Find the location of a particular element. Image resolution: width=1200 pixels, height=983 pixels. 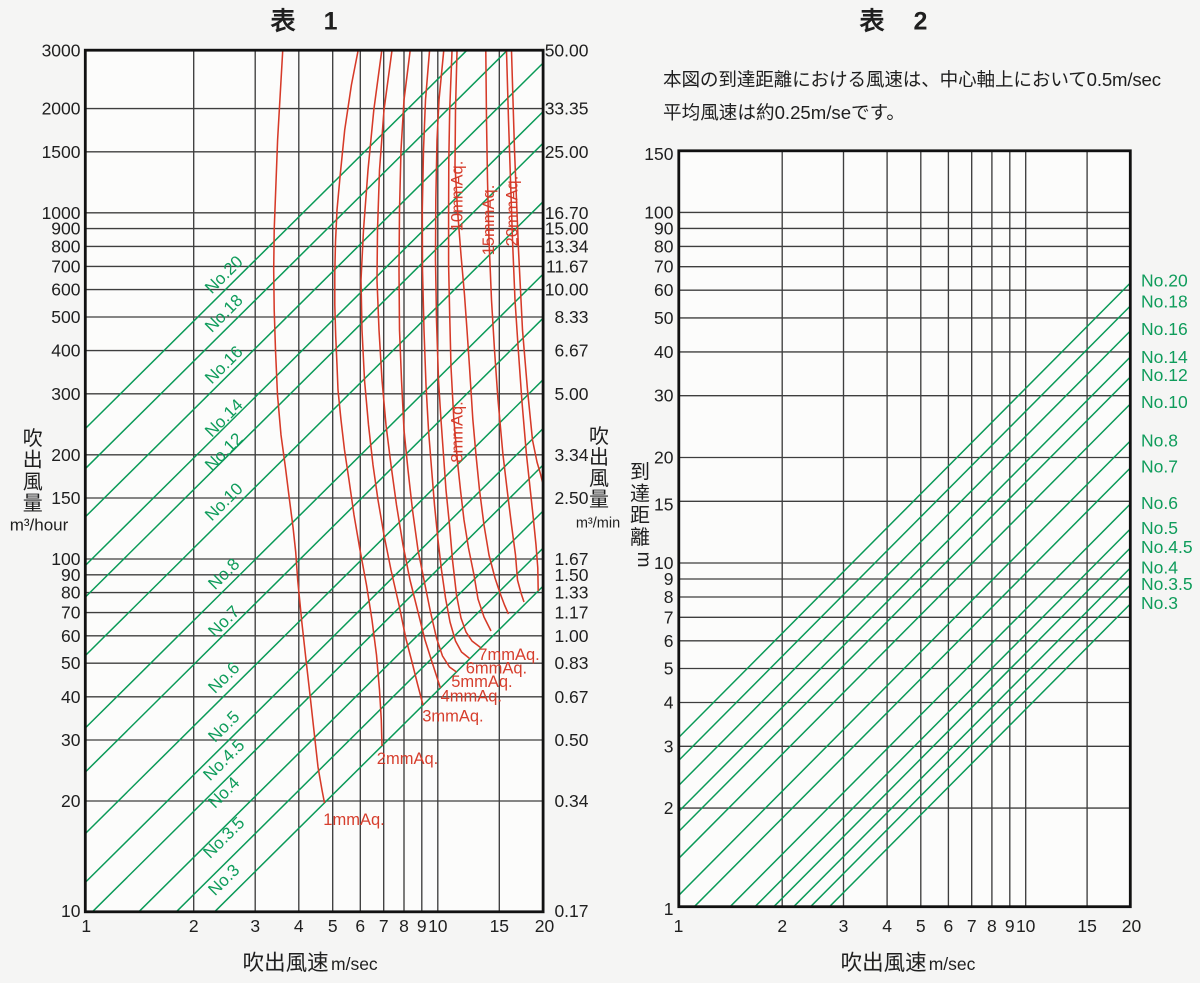

svg-text: 離 is located at coordinates (640, 537).